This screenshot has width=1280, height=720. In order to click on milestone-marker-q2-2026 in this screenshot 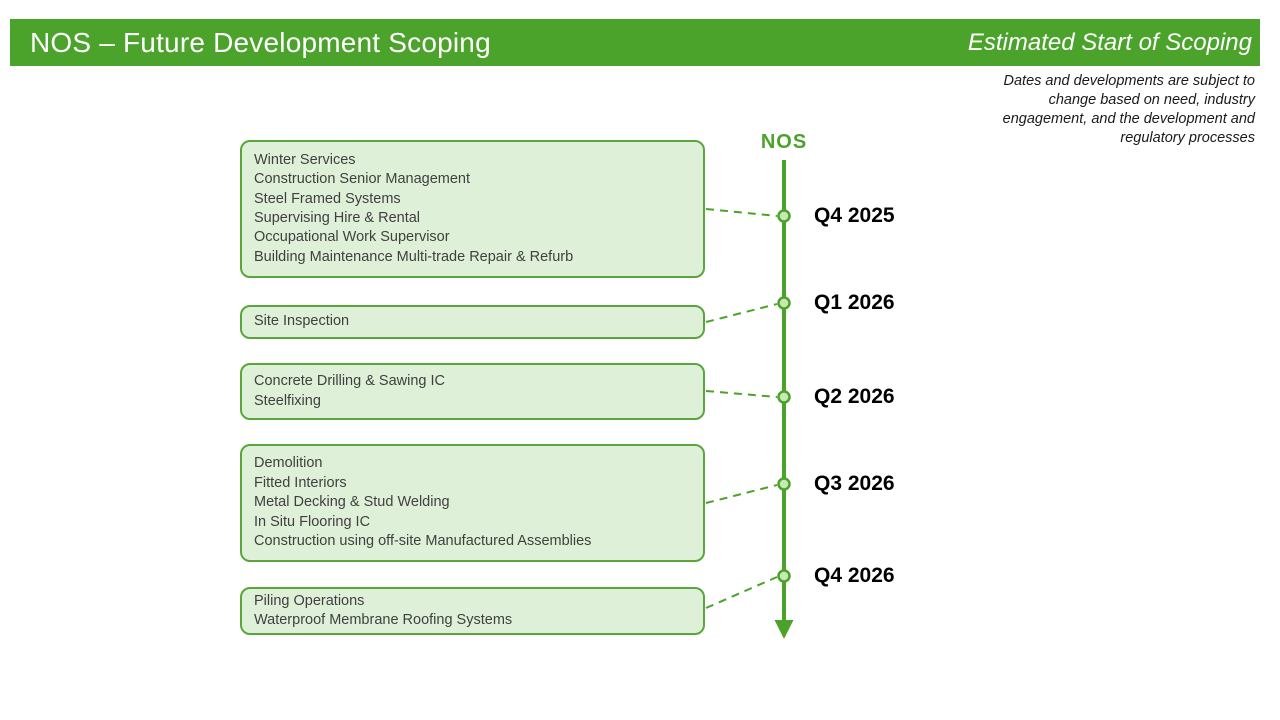, I will do `click(784, 397)`.